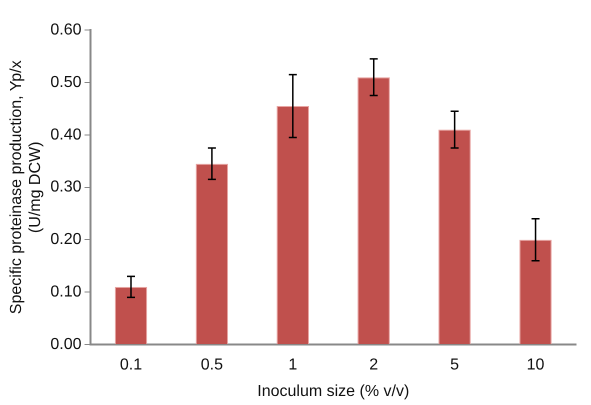 The image size is (591, 405). Describe the element at coordinates (455, 365) in the screenshot. I see `x-tick-label: 5` at that location.